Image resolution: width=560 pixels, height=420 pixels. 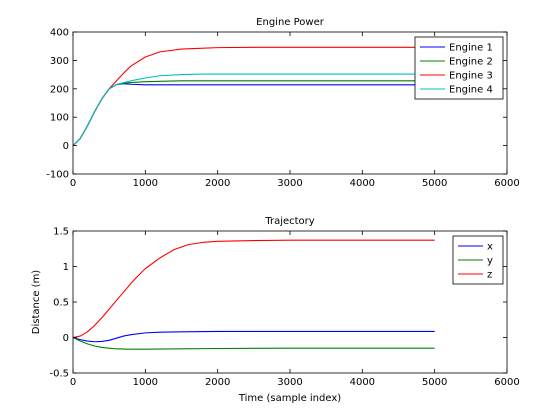 I want to click on x-axis-label: Time (sample index), so click(x=289, y=398).